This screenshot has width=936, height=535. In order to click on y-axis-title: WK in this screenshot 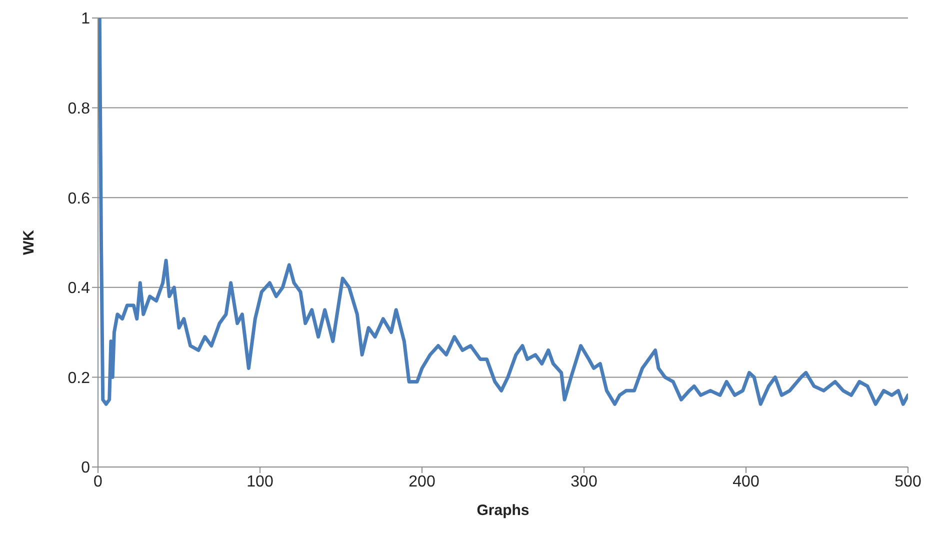, I will do `click(29, 242)`.